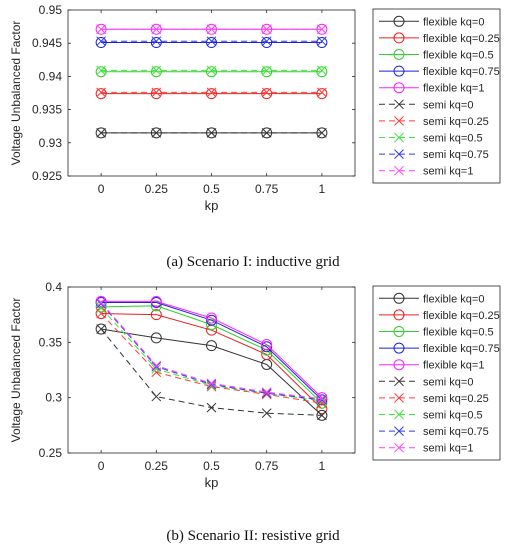 This screenshot has width=505, height=546. Describe the element at coordinates (47, 176) in the screenshot. I see `y-tick-label: 0.925` at that location.